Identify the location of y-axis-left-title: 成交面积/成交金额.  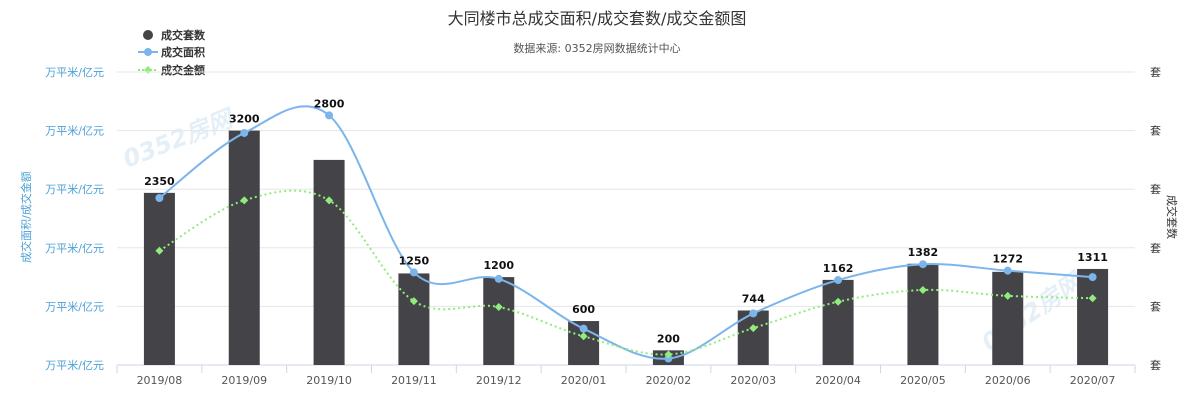
(26, 217).